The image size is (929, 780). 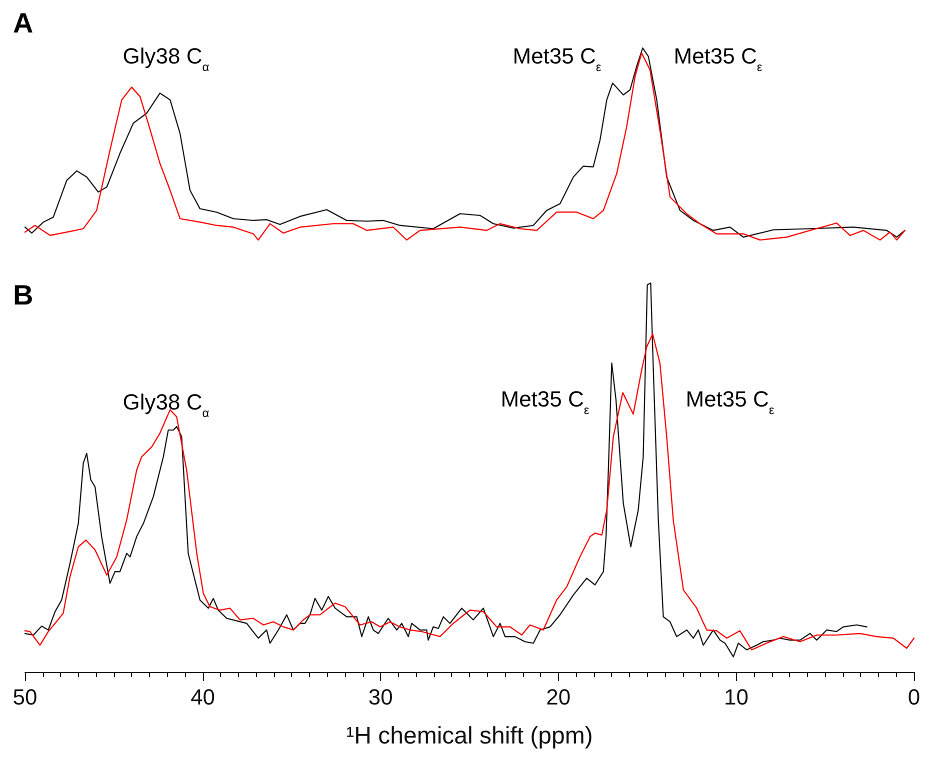 What do you see at coordinates (736, 697) in the screenshot?
I see `x-tick-label: 10` at bounding box center [736, 697].